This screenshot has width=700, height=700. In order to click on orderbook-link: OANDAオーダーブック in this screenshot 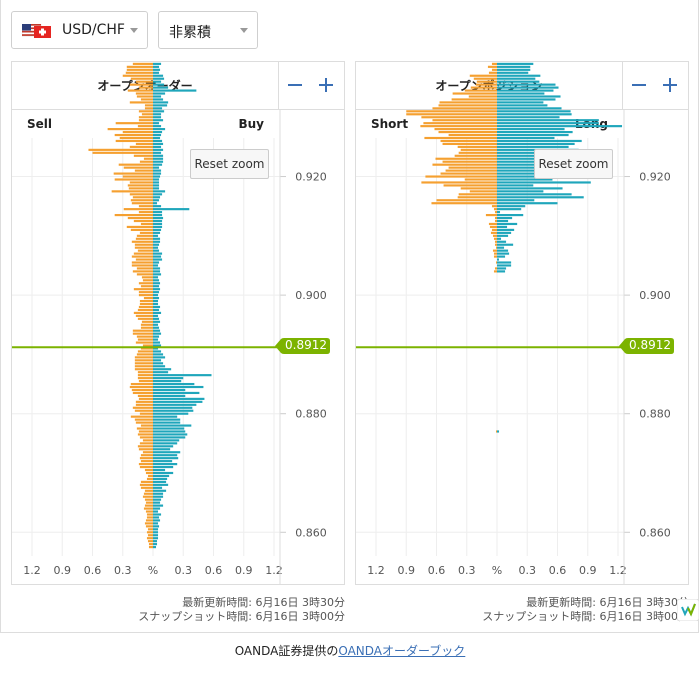, I will do `click(402, 651)`.